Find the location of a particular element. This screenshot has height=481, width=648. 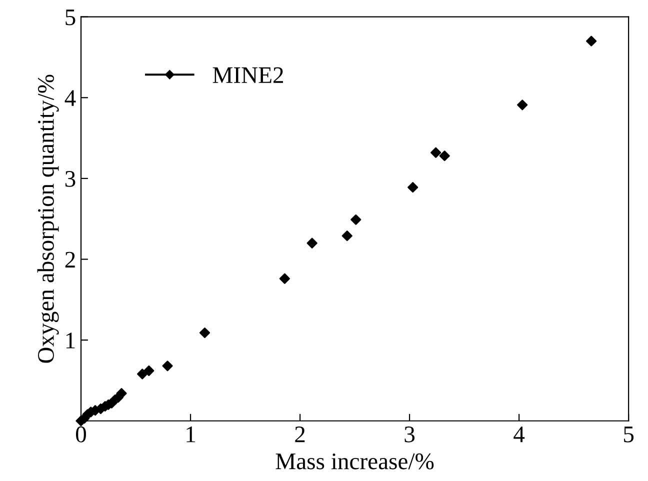

x-tick-label: 0 is located at coordinates (81, 434).